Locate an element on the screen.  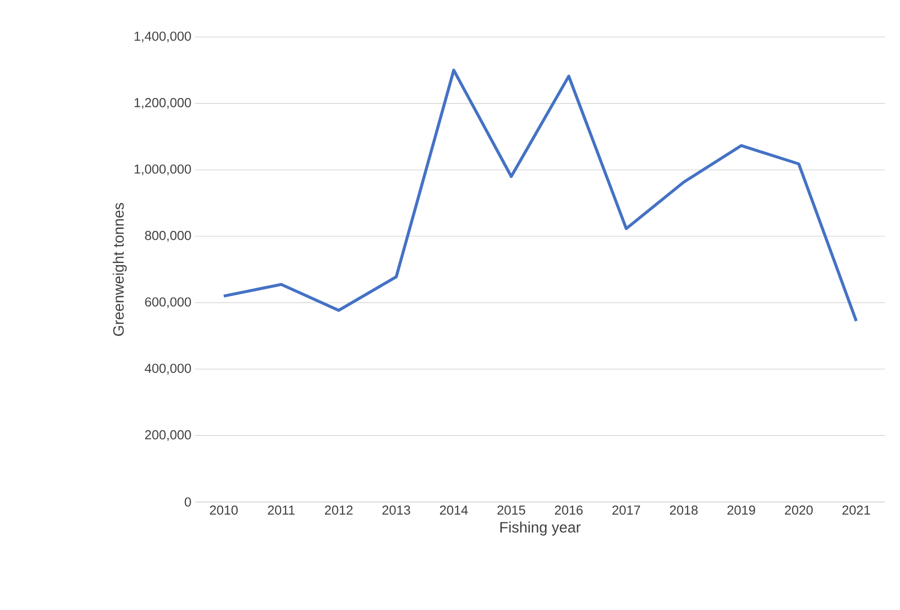
y-tick-label: 1,000,000 is located at coordinates (162, 170).